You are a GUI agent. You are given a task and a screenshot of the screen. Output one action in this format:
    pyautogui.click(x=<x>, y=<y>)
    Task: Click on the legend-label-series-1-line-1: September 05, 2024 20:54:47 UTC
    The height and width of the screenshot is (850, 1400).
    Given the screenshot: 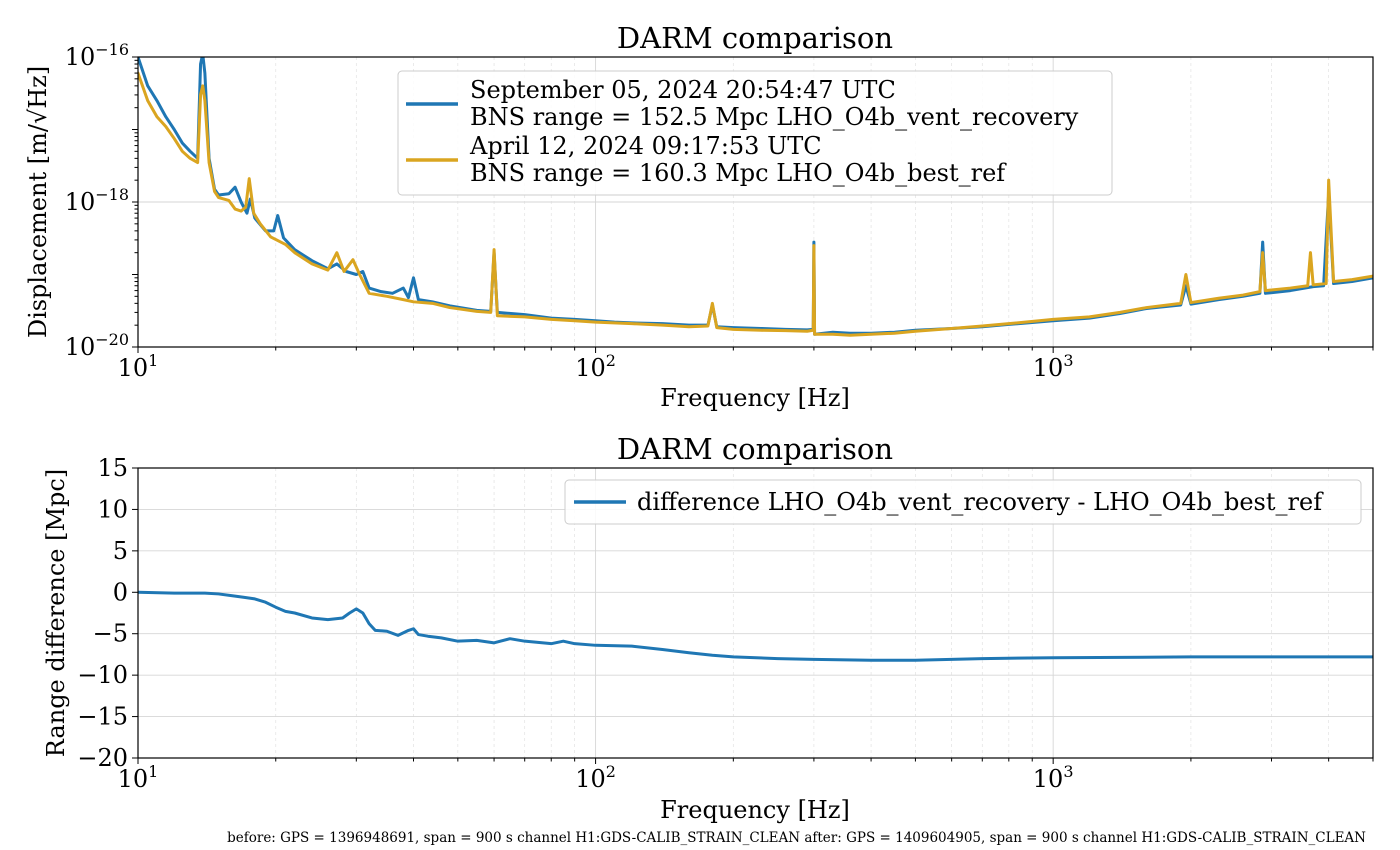 What is the action you would take?
    pyautogui.click(x=683, y=90)
    